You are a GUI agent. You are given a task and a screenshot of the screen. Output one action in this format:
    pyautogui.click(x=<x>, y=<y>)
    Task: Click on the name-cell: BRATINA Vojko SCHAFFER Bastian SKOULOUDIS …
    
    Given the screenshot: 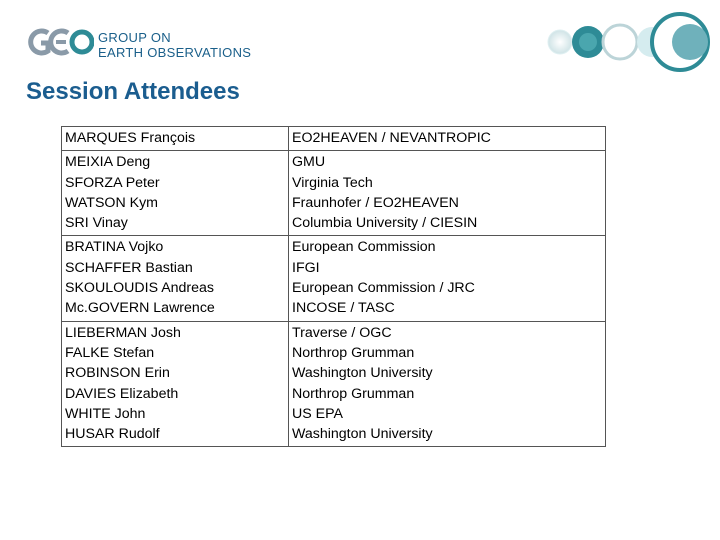 What is the action you would take?
    pyautogui.click(x=175, y=278)
    